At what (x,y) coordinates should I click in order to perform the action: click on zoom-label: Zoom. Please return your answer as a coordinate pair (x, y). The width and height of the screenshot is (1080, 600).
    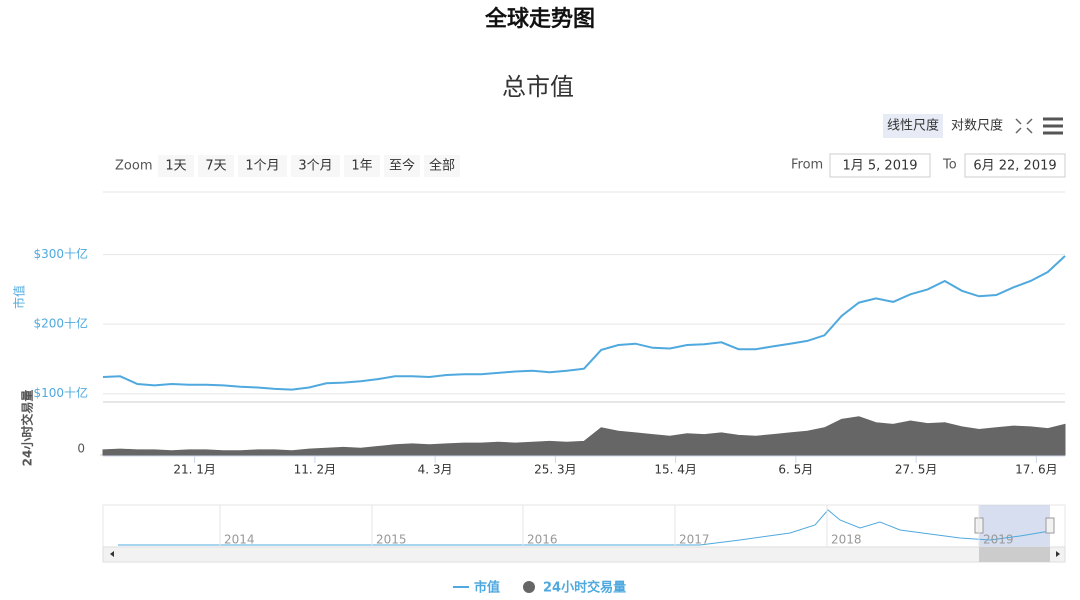
    Looking at the image, I should click on (133, 166).